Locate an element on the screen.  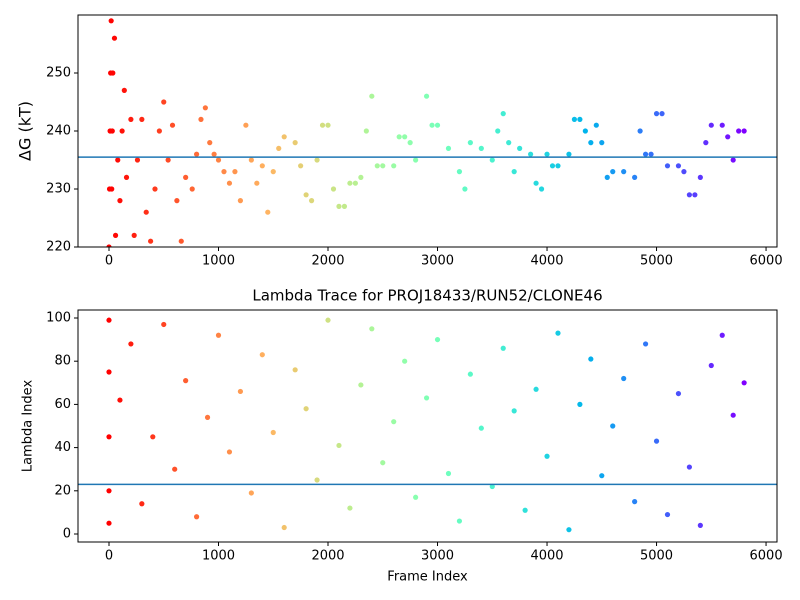
y-axis-label: Lambda Index is located at coordinates (28, 426).